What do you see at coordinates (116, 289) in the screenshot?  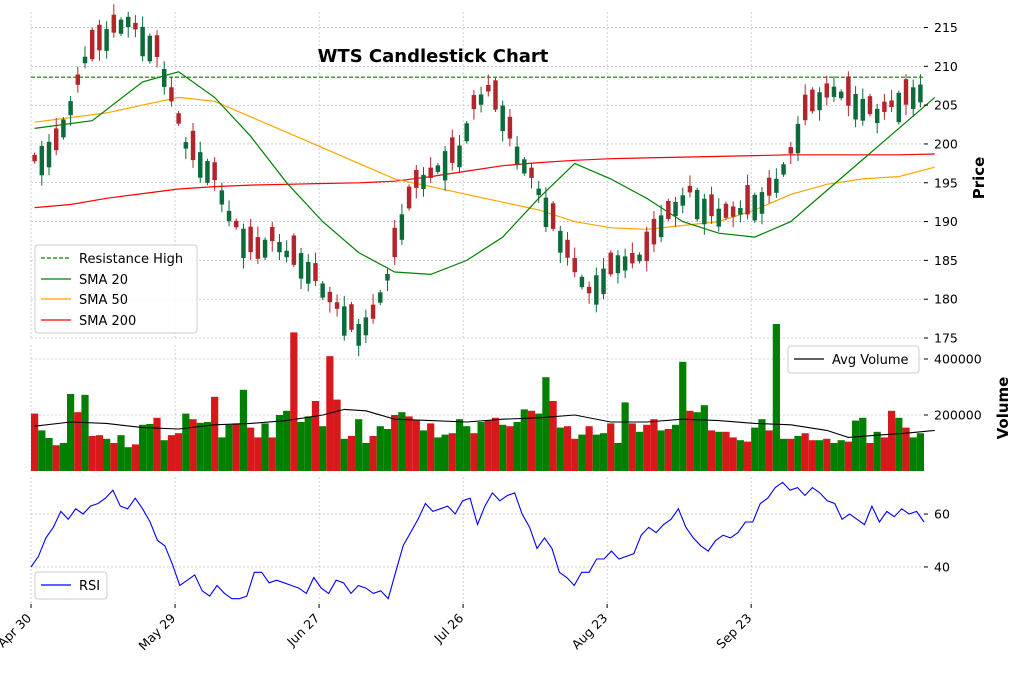 I see `price-legend: Resistance High SMA 20 SMA 50 SMA 200` at bounding box center [116, 289].